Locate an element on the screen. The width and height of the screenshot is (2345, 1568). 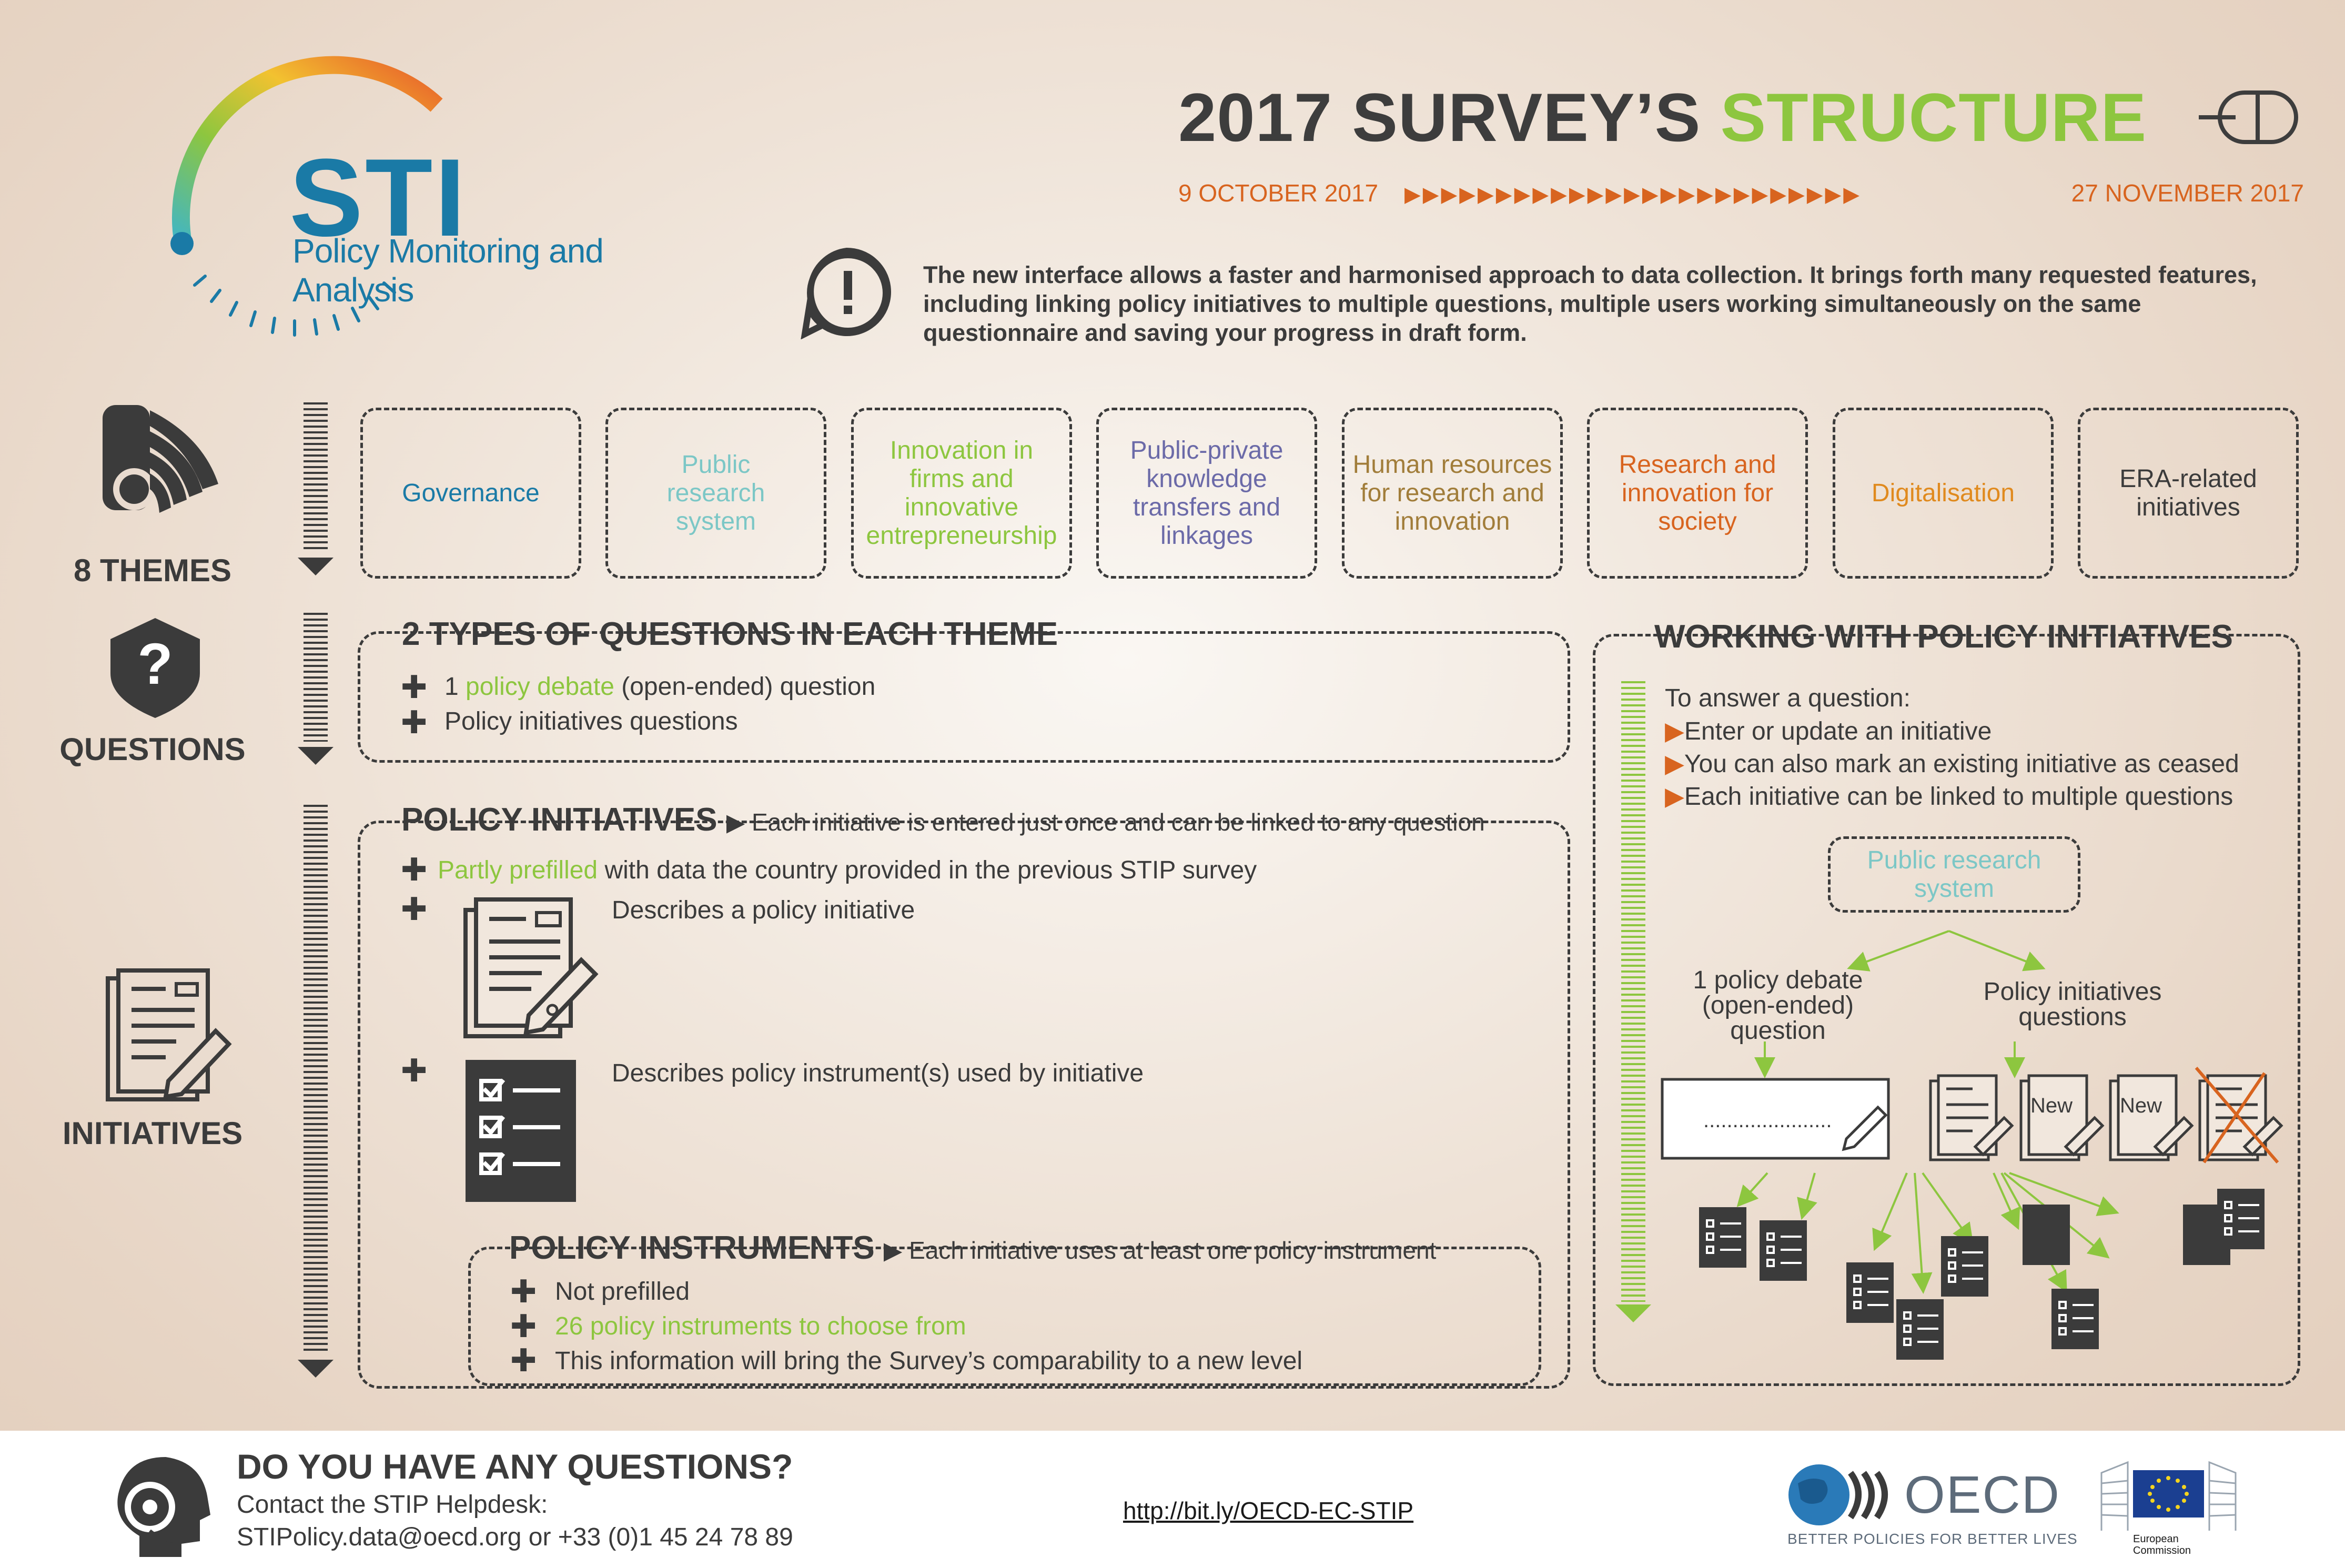
theme-label: Research and innovation for society is located at coordinates (1697, 492).